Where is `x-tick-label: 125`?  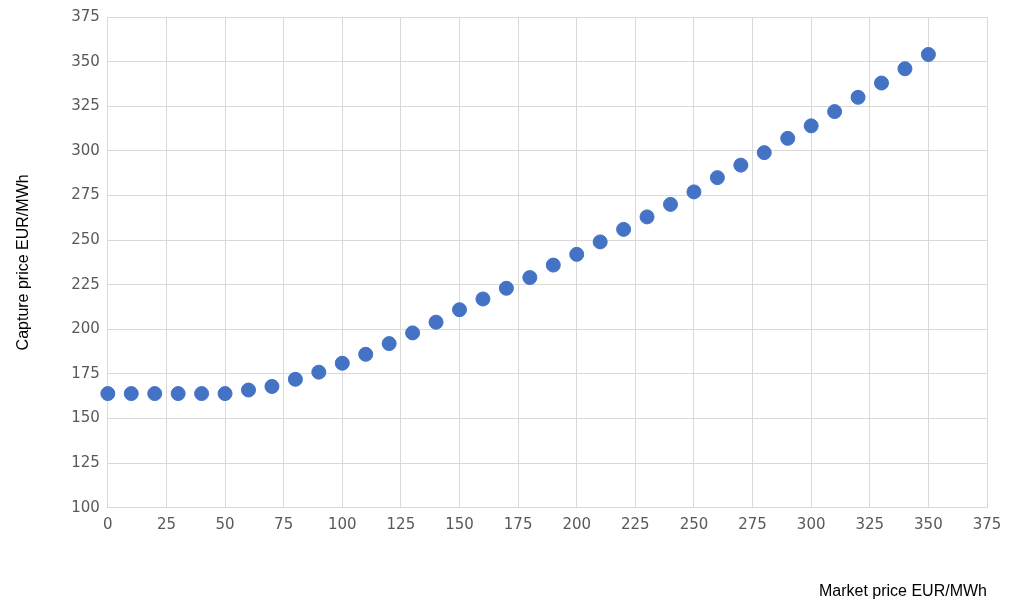 x-tick-label: 125 is located at coordinates (401, 523).